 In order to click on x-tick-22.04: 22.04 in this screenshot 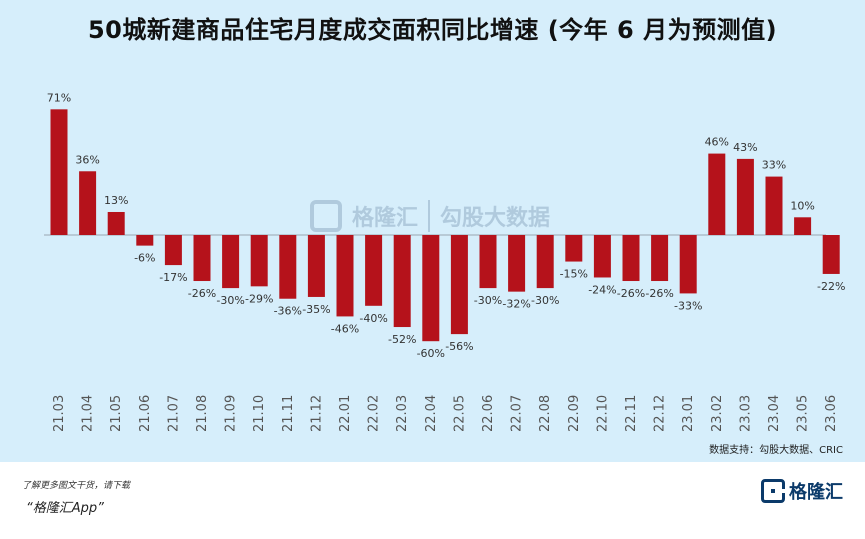, I will do `click(431, 413)`.